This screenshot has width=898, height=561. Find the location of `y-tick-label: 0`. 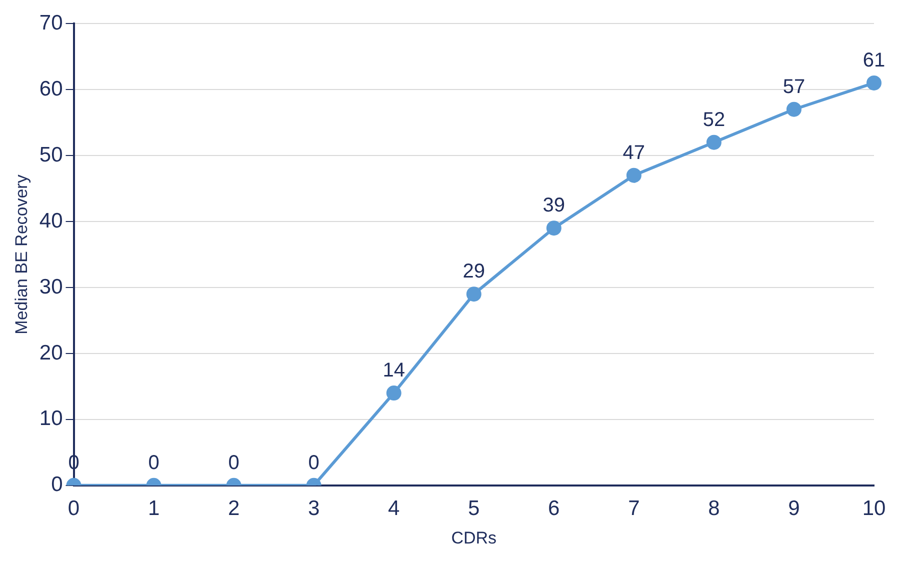

y-tick-label: 0 is located at coordinates (57, 484).